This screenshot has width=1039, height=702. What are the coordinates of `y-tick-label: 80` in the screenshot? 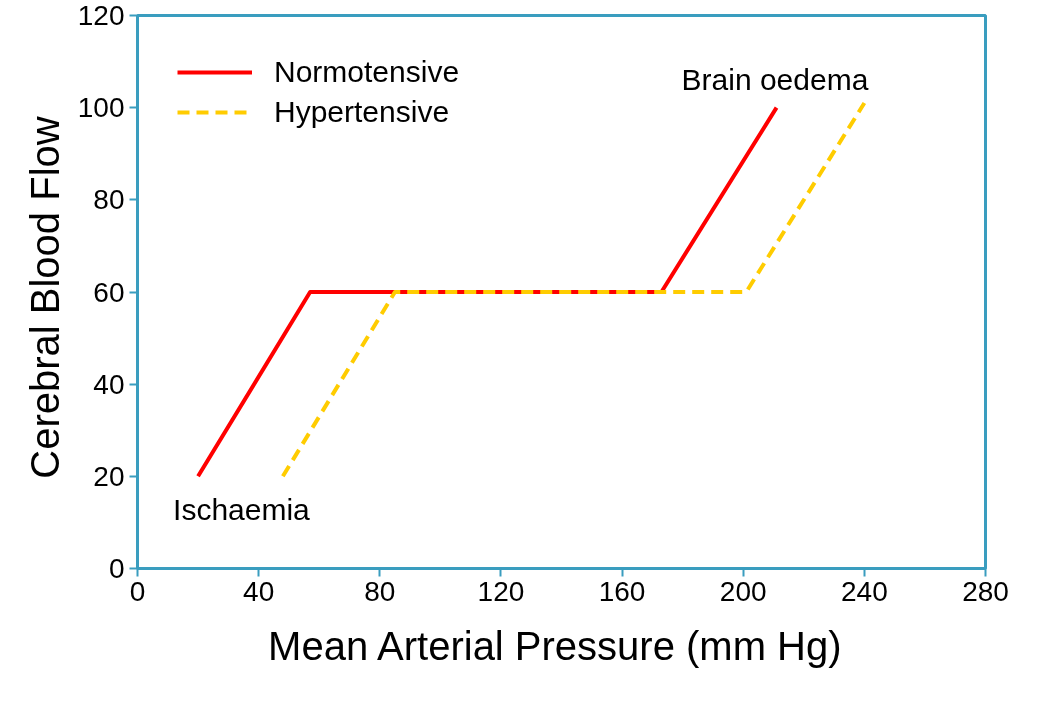 It's located at (109, 200).